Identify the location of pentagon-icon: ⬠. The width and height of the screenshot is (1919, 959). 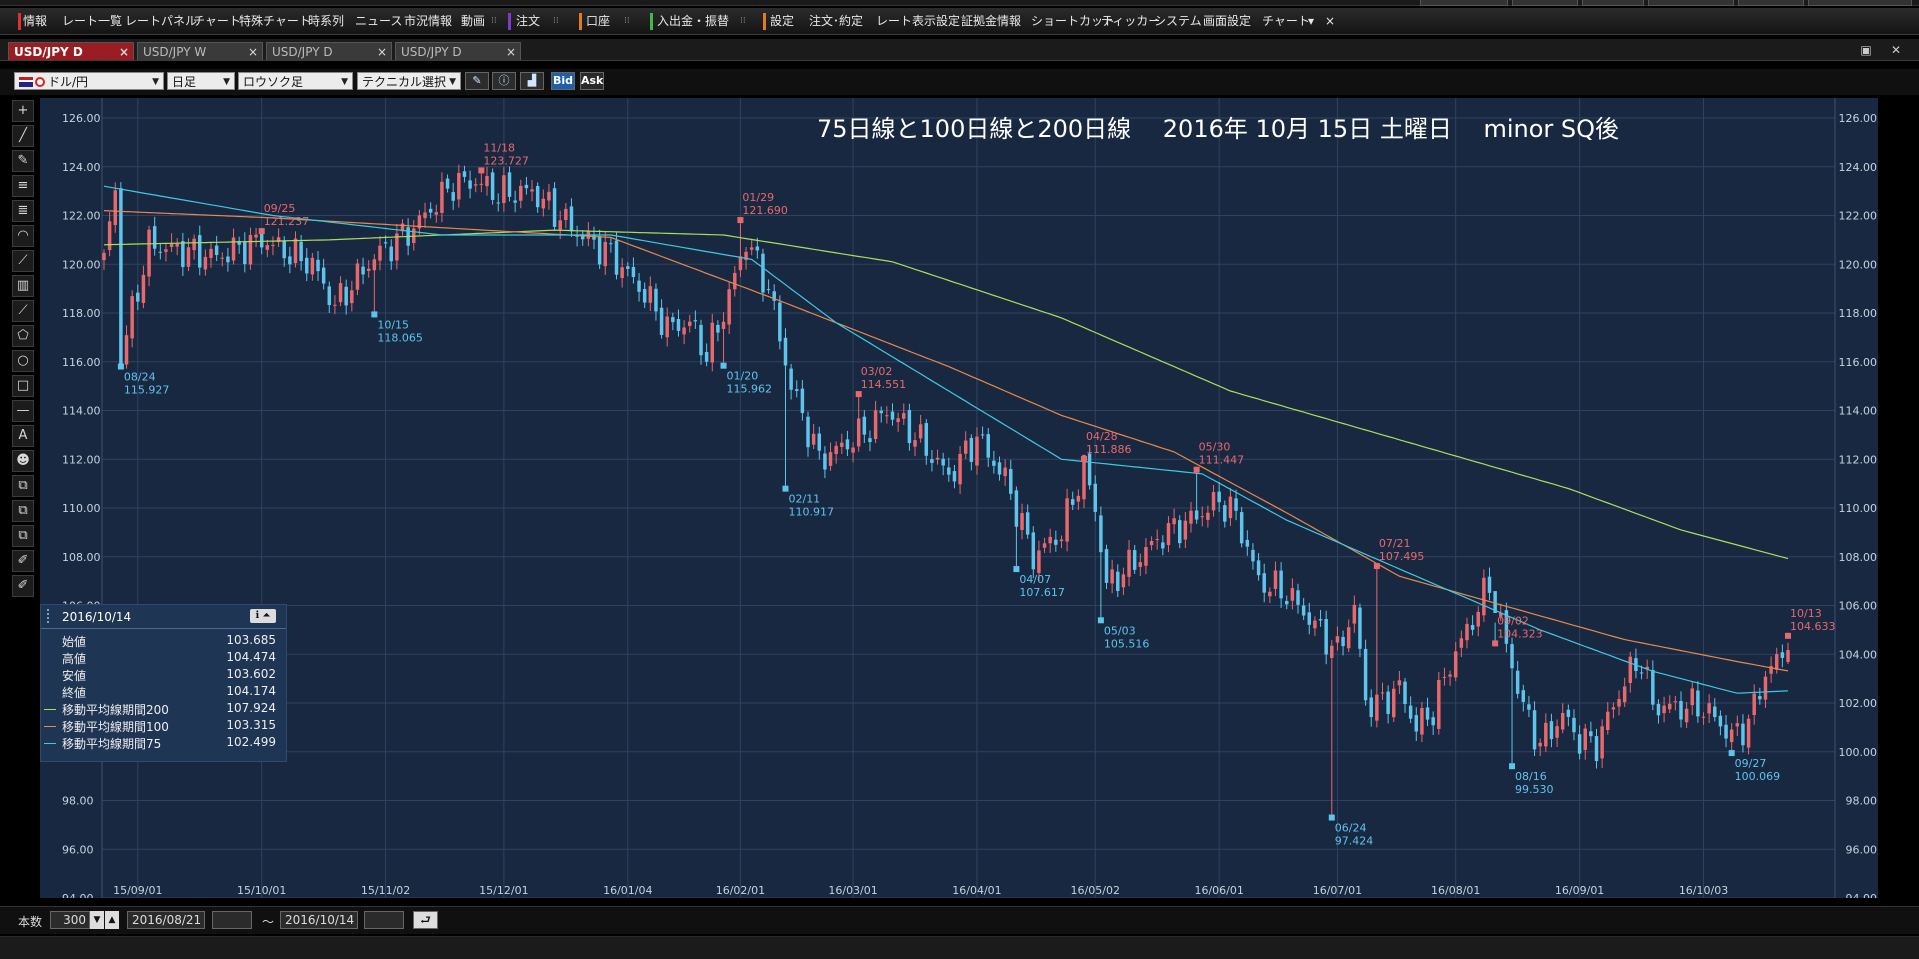
(23, 336).